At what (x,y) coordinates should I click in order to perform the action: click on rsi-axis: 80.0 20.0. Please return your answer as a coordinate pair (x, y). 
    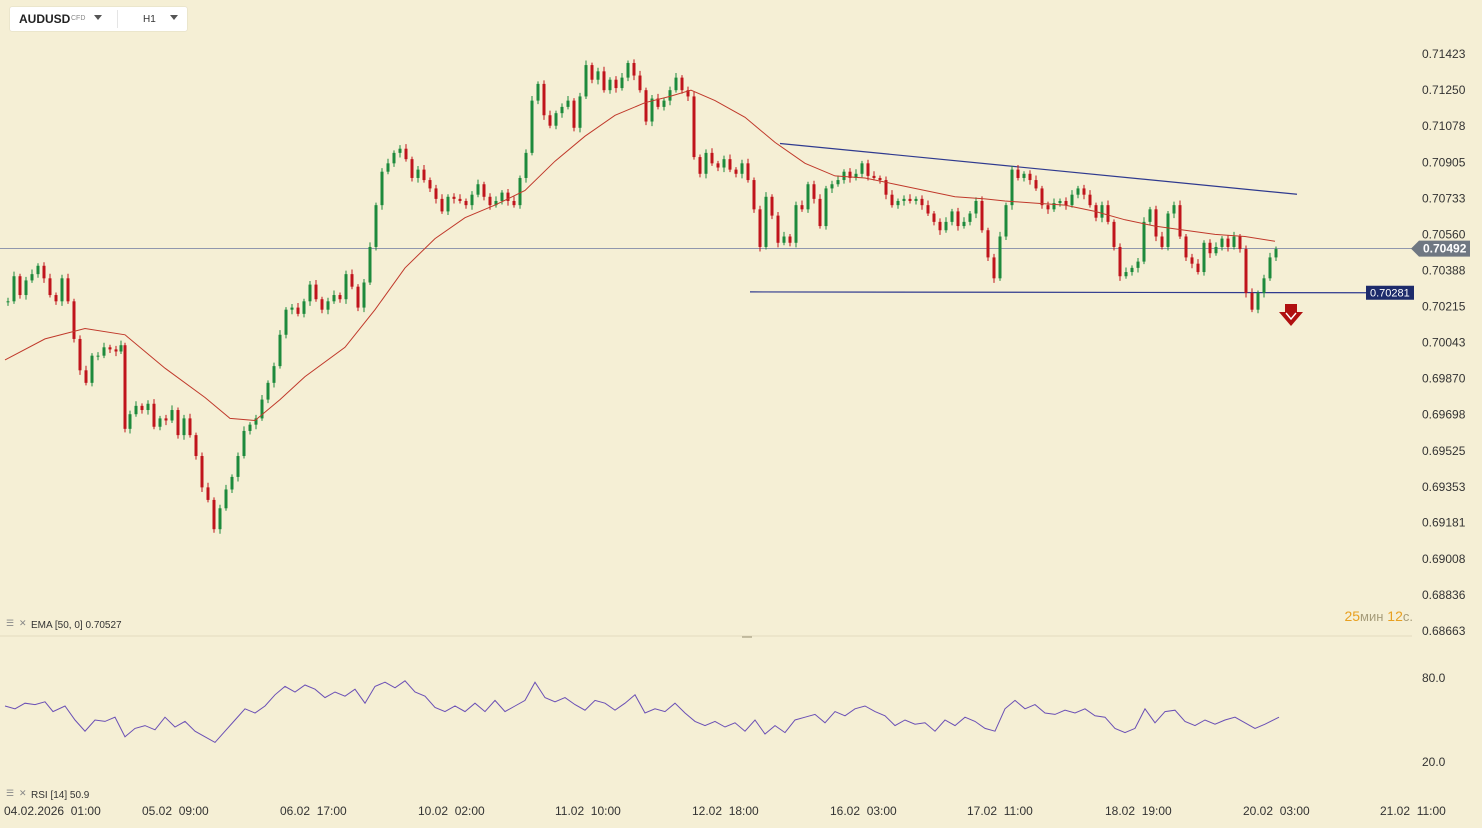
    Looking at the image, I should click on (1434, 720).